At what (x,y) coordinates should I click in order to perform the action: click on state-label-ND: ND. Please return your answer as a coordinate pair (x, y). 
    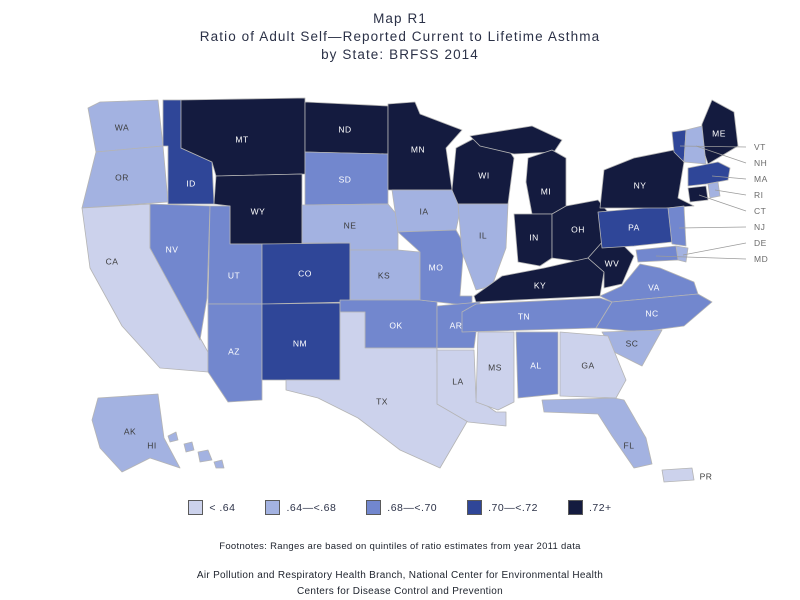
    Looking at the image, I should click on (344, 129).